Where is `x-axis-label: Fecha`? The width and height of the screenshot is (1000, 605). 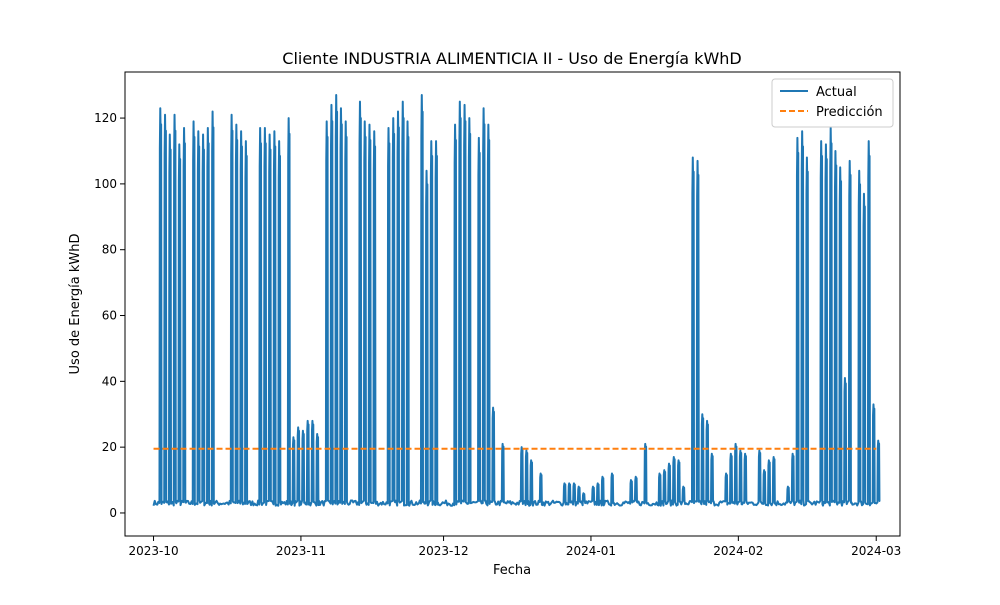 x-axis-label: Fecha is located at coordinates (512, 570).